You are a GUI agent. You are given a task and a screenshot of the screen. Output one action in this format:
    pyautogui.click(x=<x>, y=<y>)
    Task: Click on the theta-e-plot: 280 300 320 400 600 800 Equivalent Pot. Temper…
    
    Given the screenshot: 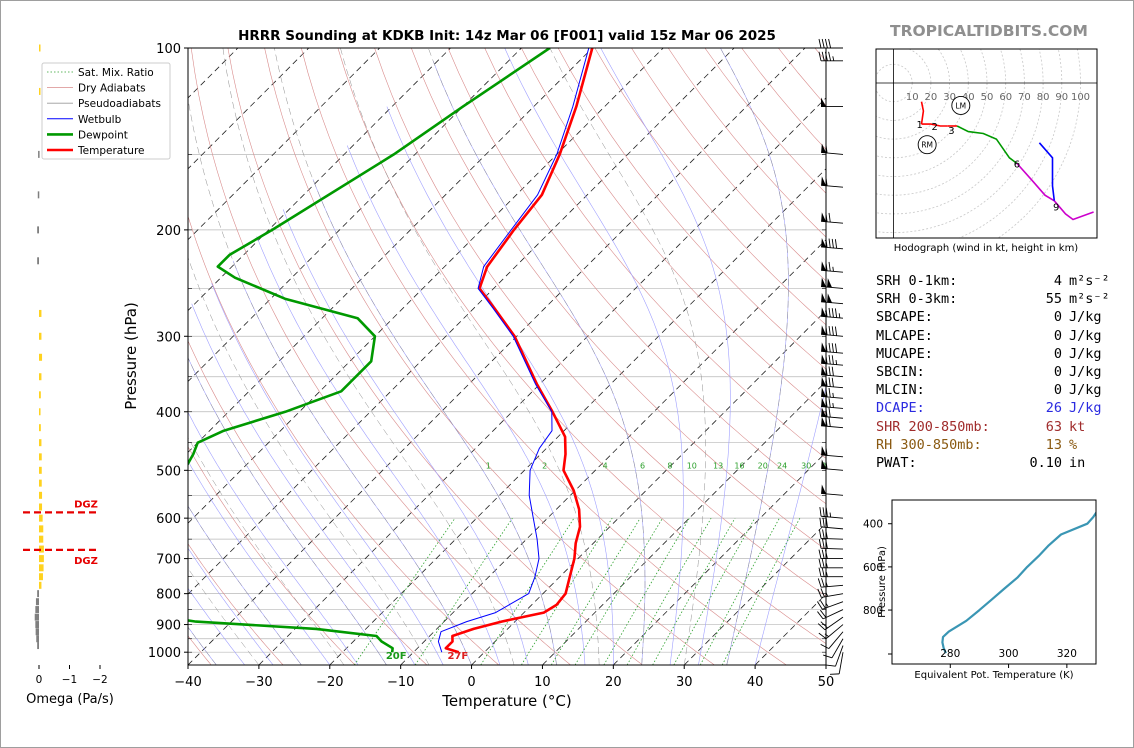 What is the action you would take?
    pyautogui.click(x=980, y=590)
    